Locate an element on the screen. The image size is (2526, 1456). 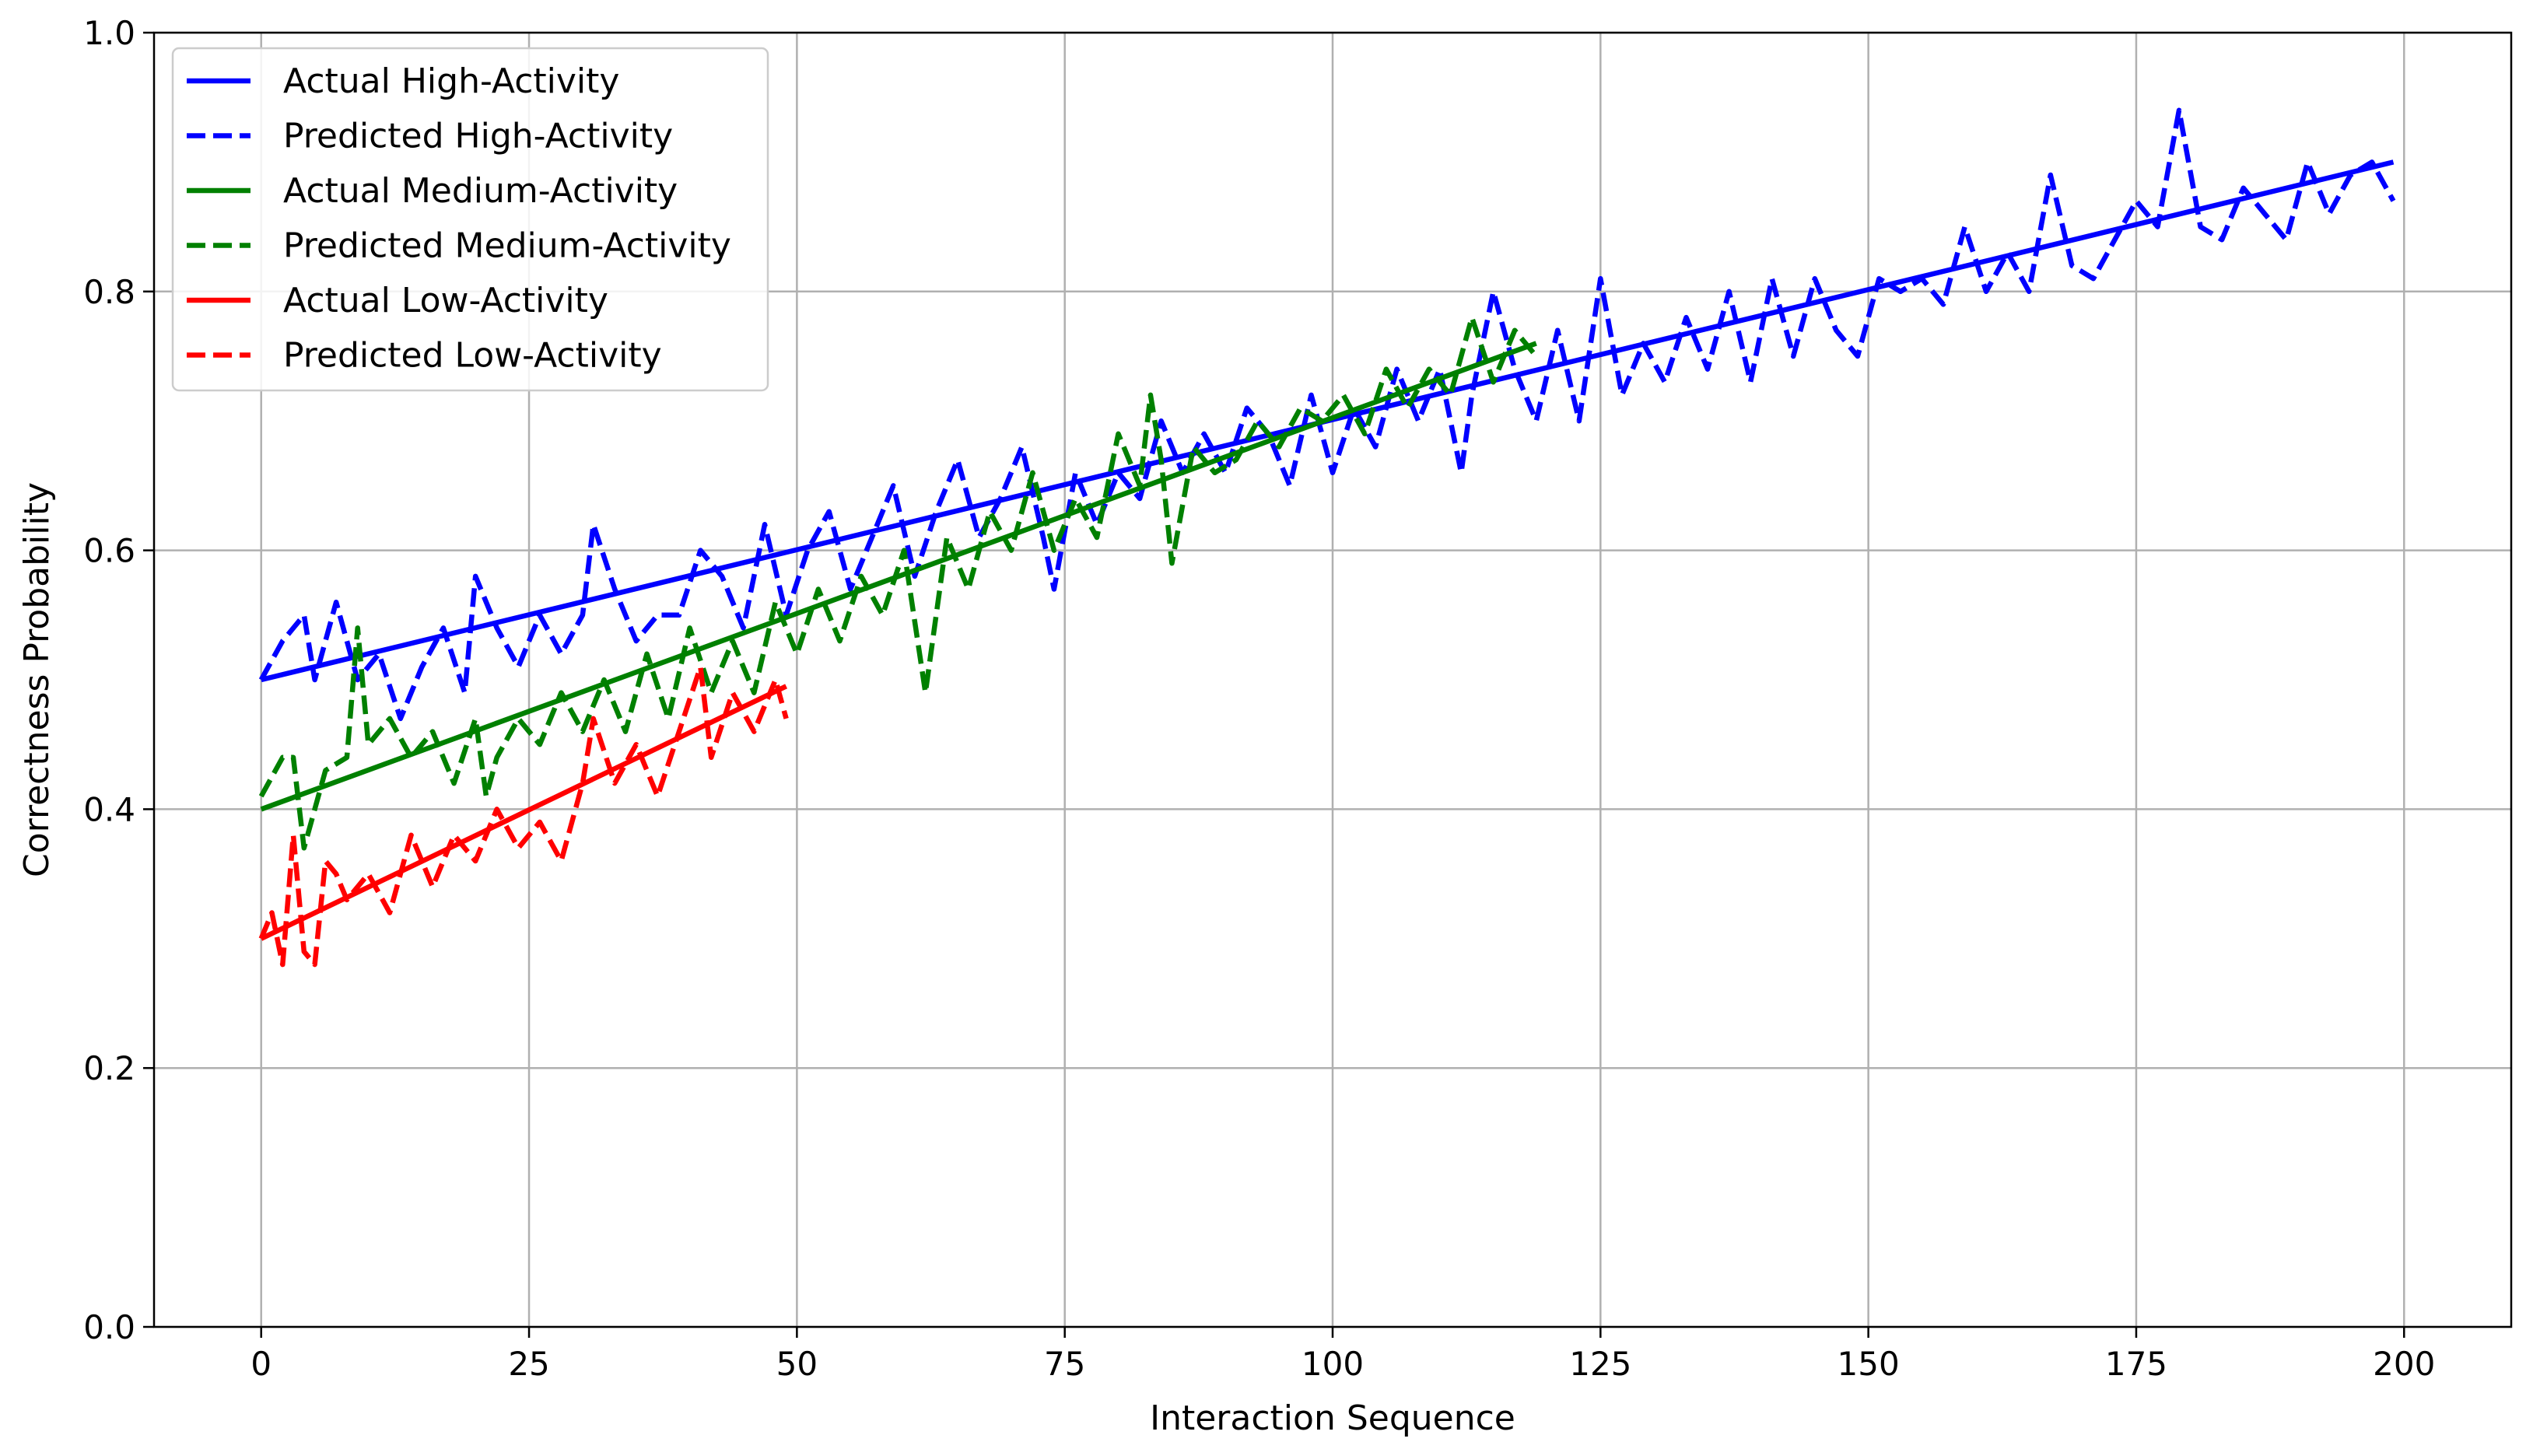
x-tick-label: 125 is located at coordinates (1600, 1364).